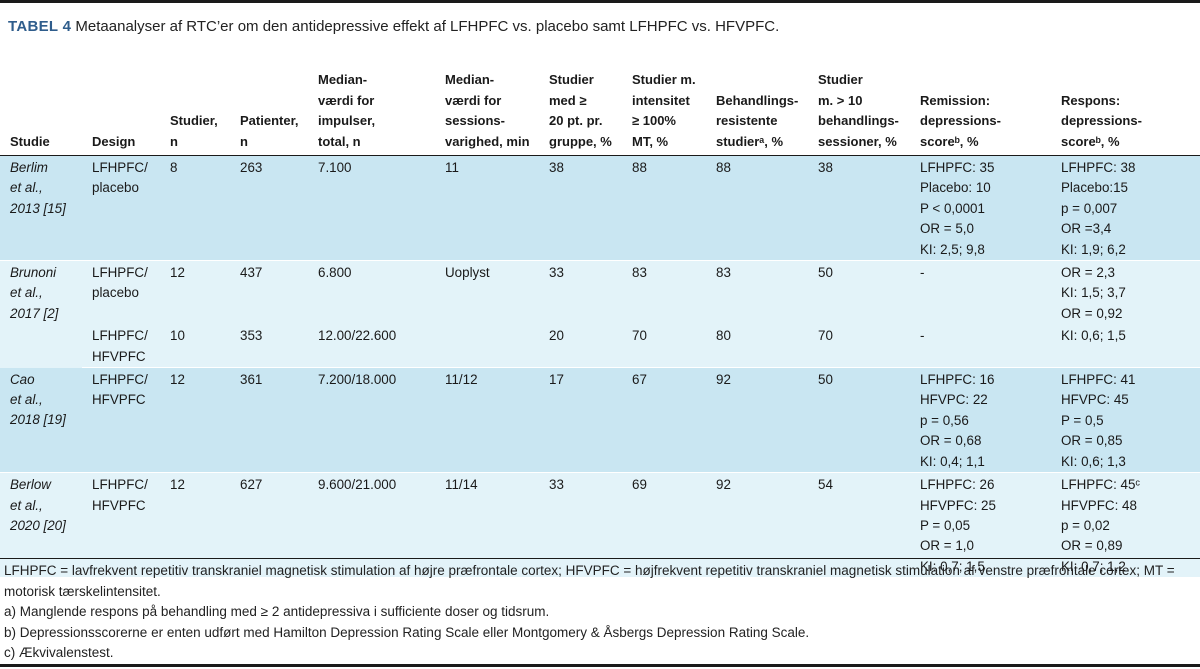 The width and height of the screenshot is (1200, 669). I want to click on table-cell: 8, so click(195, 208).